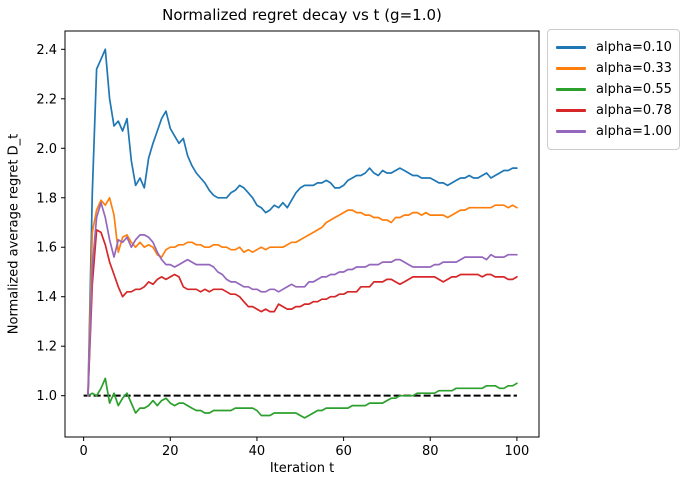  Describe the element at coordinates (430, 451) in the screenshot. I see `x-tick-label: 80` at that location.